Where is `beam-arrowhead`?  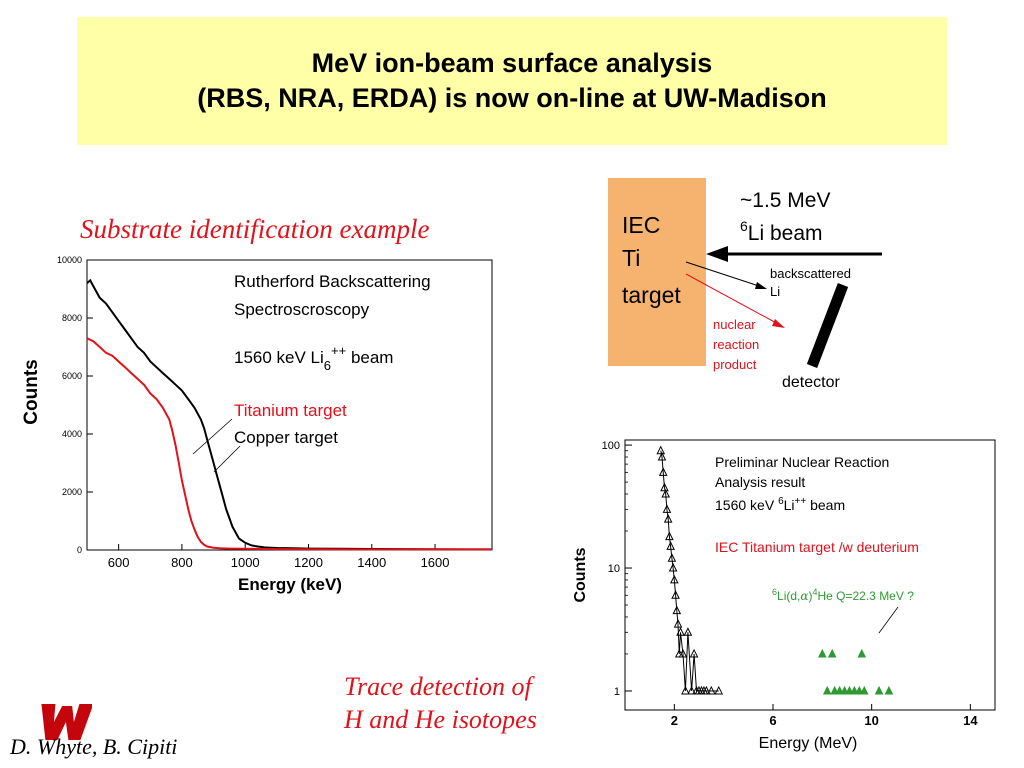 beam-arrowhead is located at coordinates (717, 254).